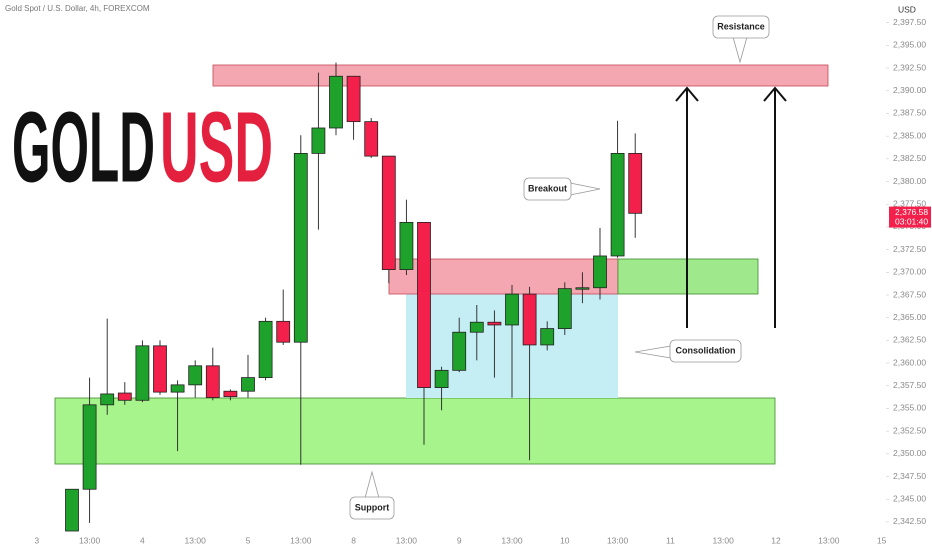 This screenshot has height=550, width=932. What do you see at coordinates (741, 39) in the screenshot?
I see `callout-resistance: Resistance` at bounding box center [741, 39].